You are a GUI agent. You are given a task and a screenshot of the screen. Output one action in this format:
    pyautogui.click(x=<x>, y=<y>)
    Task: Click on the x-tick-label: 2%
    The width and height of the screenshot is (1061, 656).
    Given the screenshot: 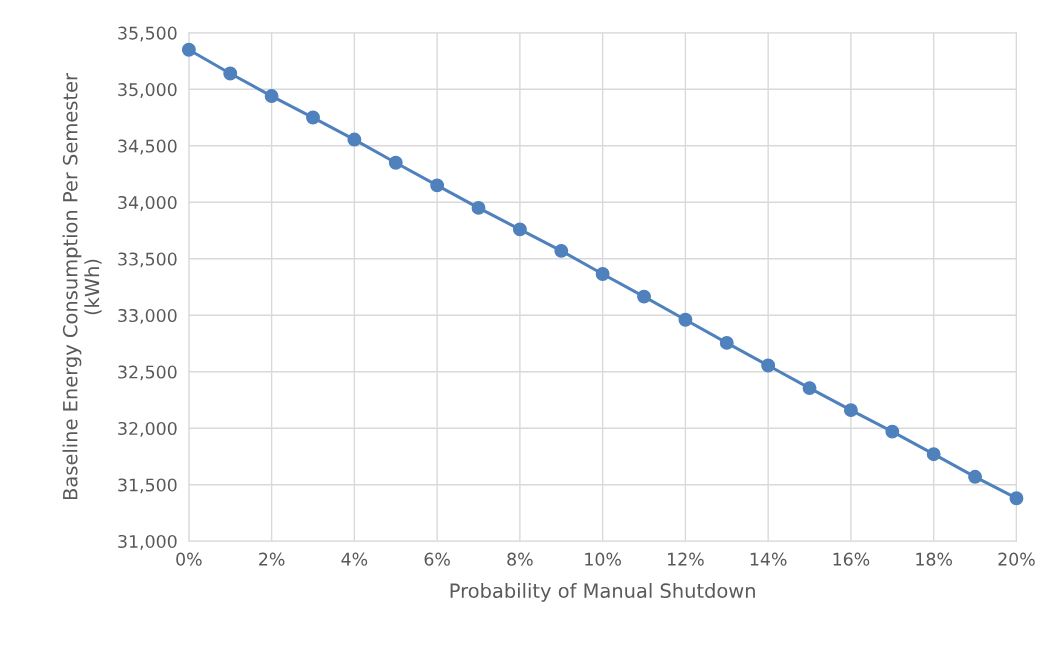 What is the action you would take?
    pyautogui.click(x=272, y=559)
    